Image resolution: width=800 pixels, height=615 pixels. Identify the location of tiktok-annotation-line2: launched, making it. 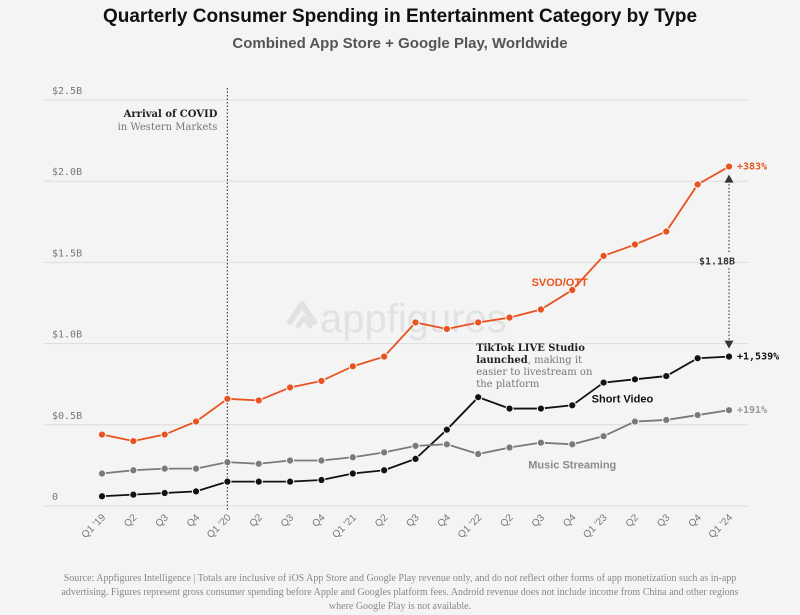
(529, 360).